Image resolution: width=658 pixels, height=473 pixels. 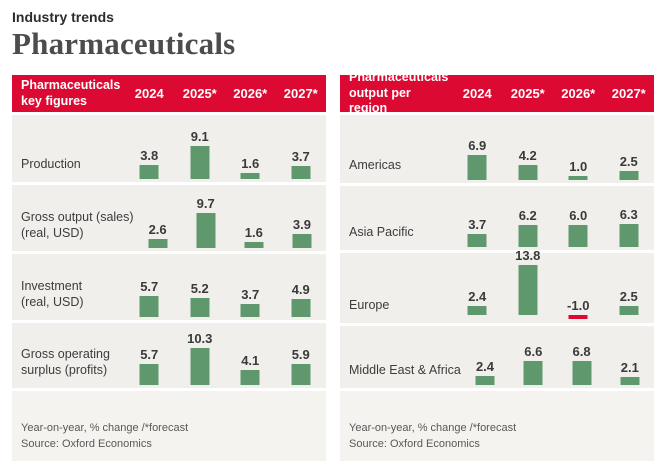 I want to click on bar-column: 6.9, so click(x=477, y=149).